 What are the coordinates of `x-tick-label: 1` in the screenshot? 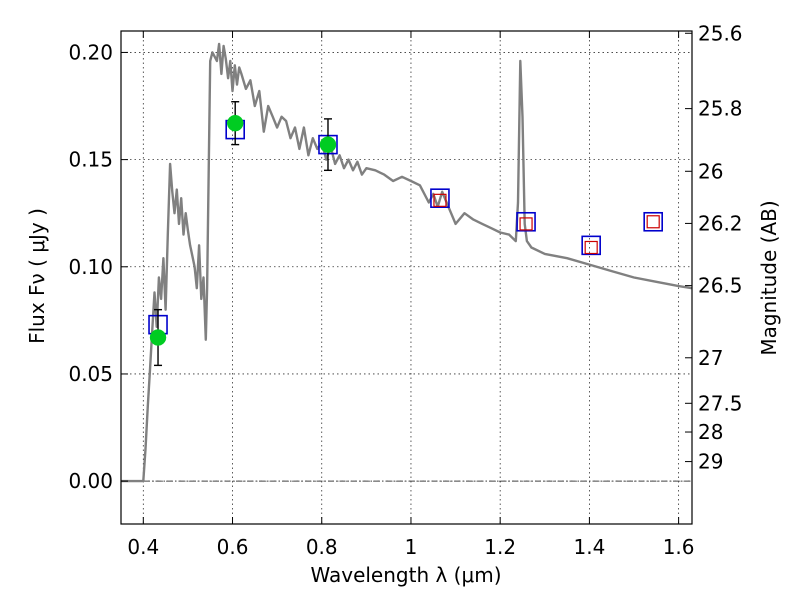 It's located at (411, 547).